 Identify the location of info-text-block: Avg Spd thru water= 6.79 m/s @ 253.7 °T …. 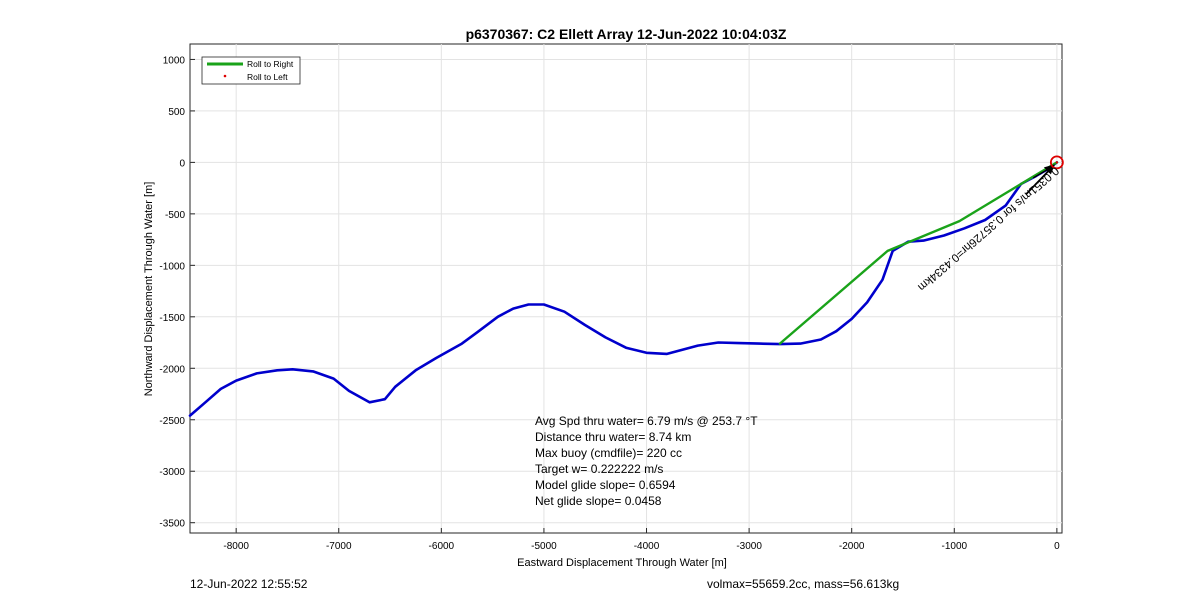
(646, 461).